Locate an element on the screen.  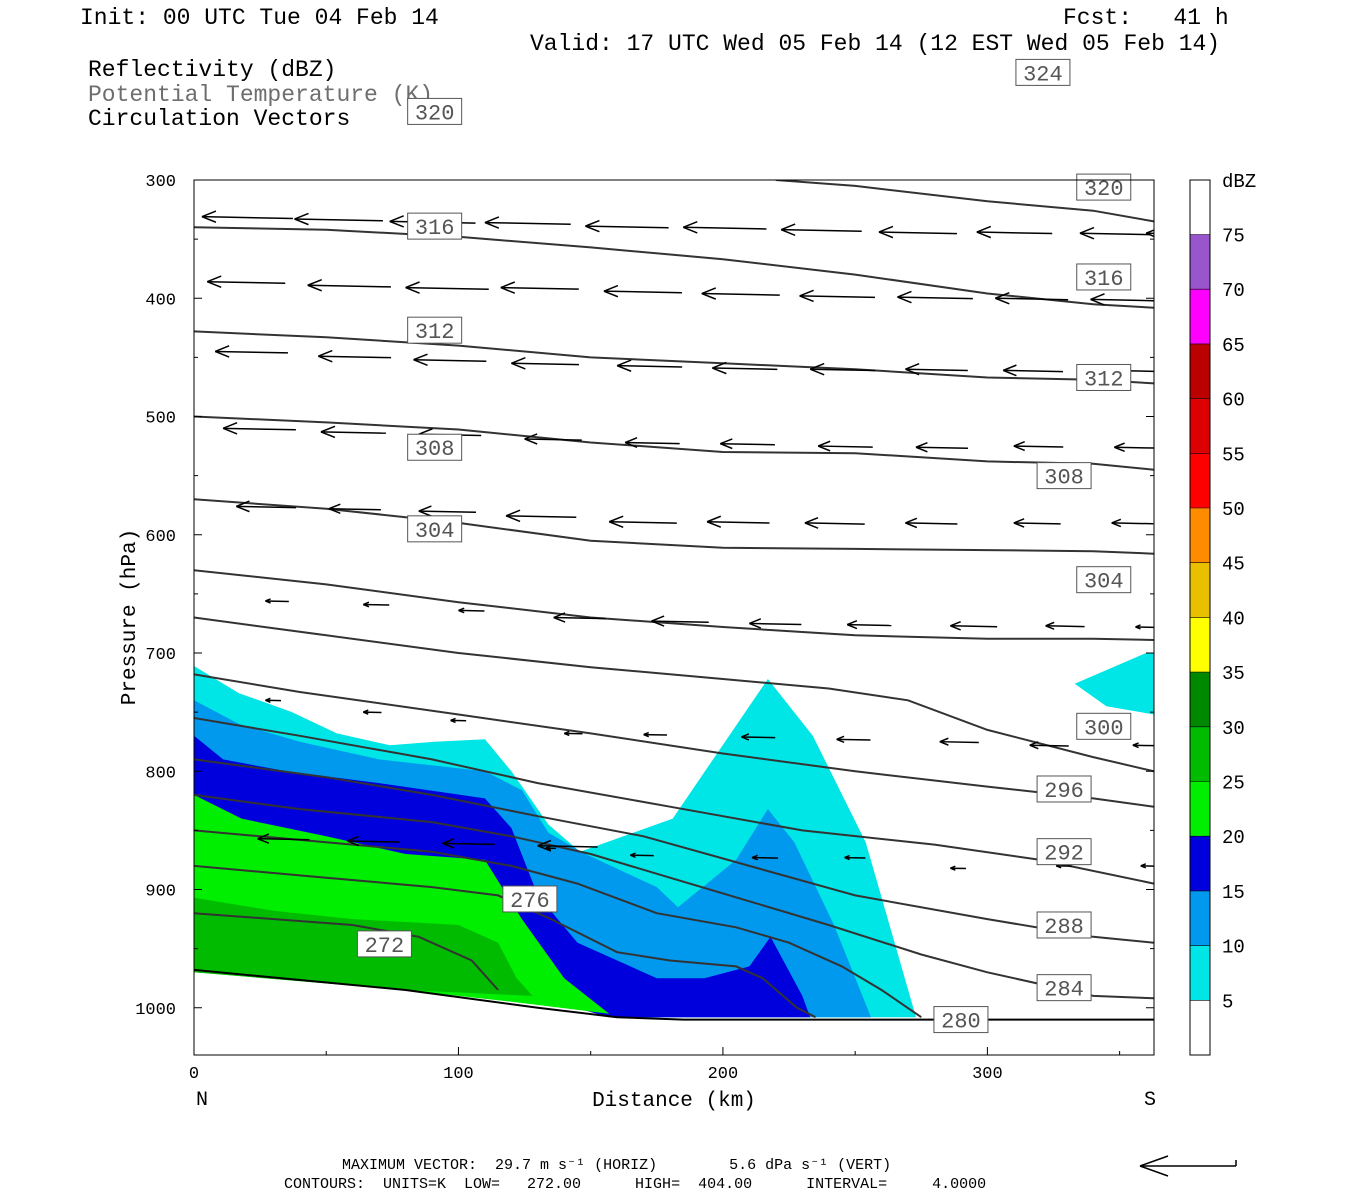
colorbar-tick-label: 10 is located at coordinates (1233, 948).